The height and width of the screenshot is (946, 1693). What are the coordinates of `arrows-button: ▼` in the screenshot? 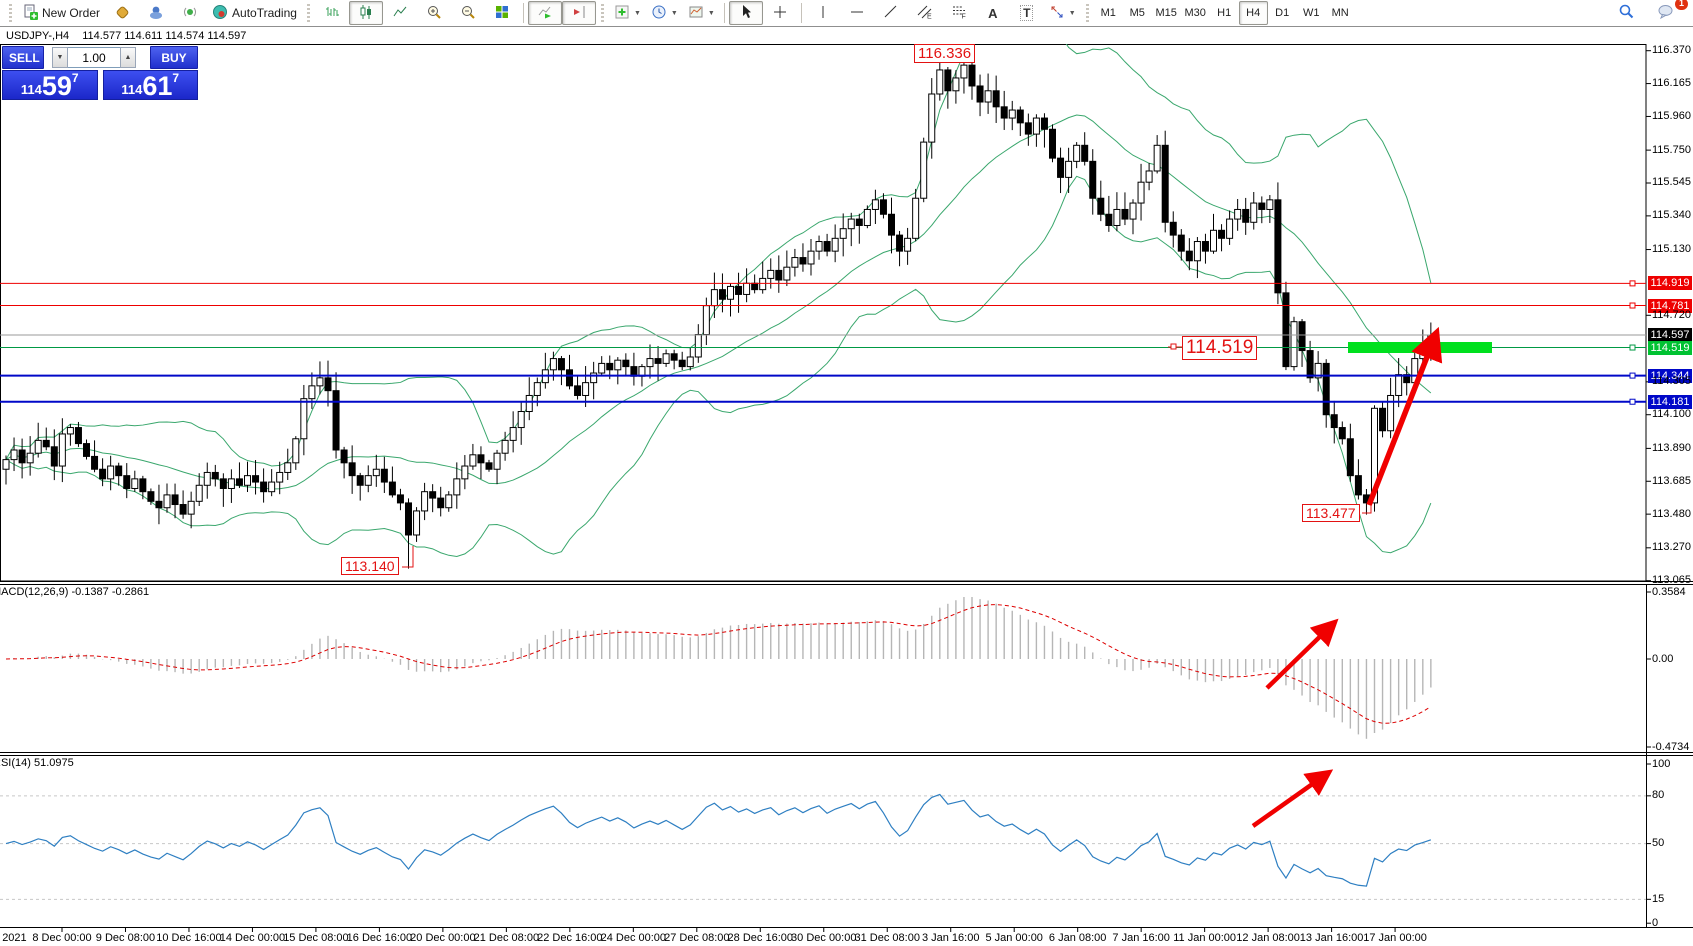 It's located at (1062, 13).